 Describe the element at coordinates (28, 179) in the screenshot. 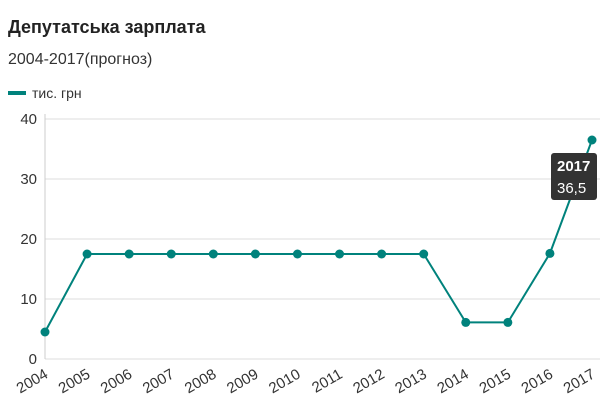

I see `y-tick-label: 30` at that location.